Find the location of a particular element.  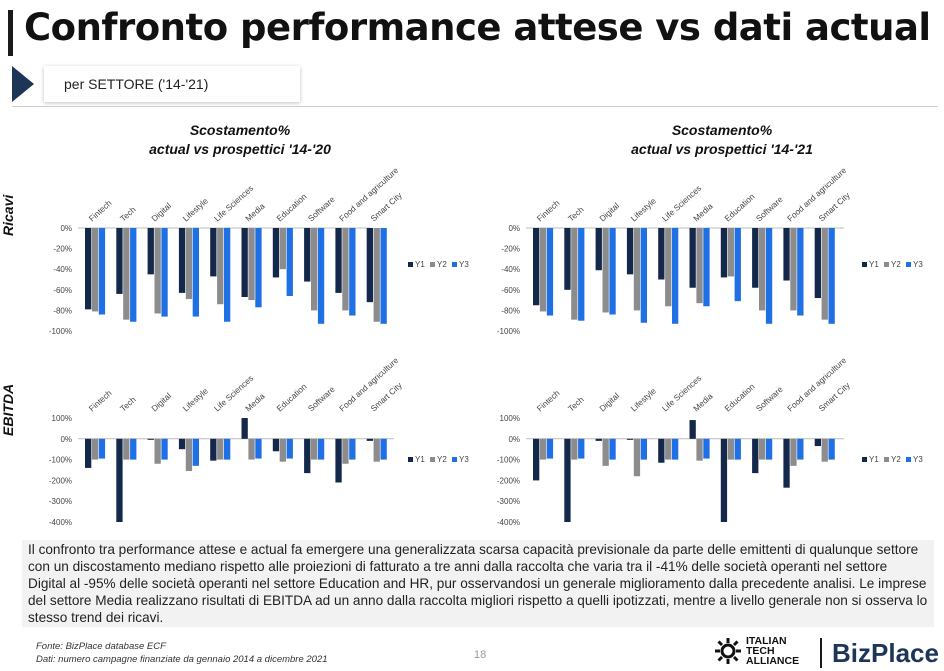

ebitda-14-21-ytick: -300% is located at coordinates (508, 501).